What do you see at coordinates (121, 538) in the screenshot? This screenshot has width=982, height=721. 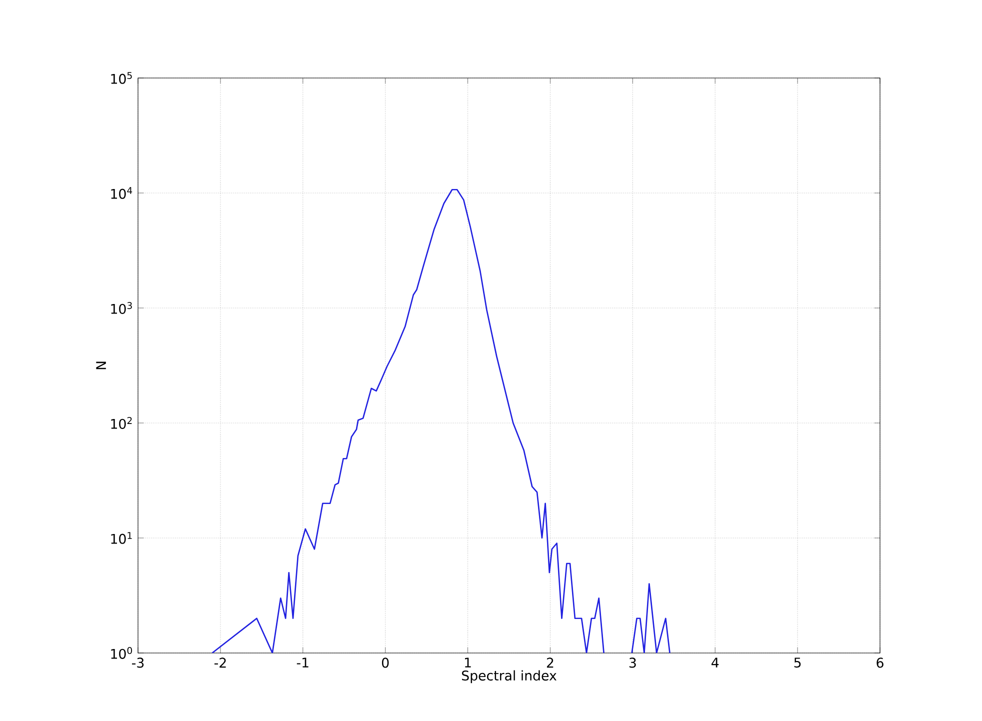 I see `y-tick-label: 10$^{1}$` at bounding box center [121, 538].